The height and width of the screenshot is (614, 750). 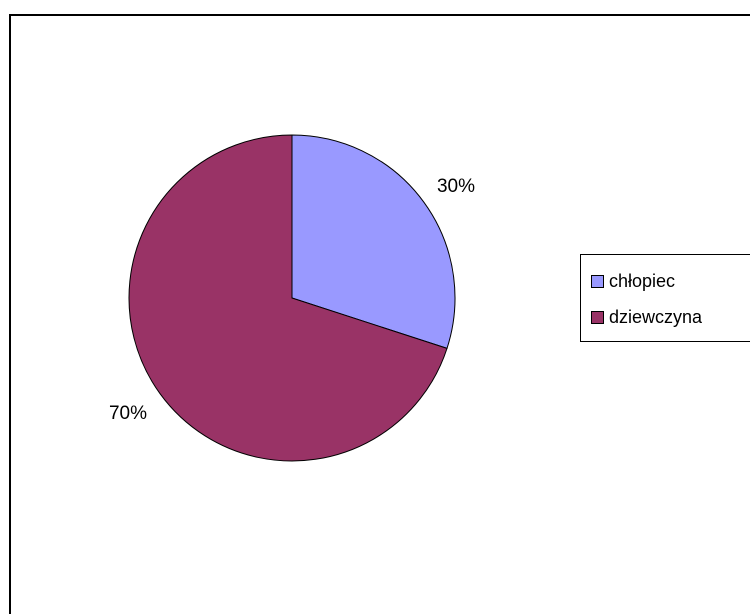 I want to click on legend-label-dziewczyna: dziewczyna, so click(x=656, y=317).